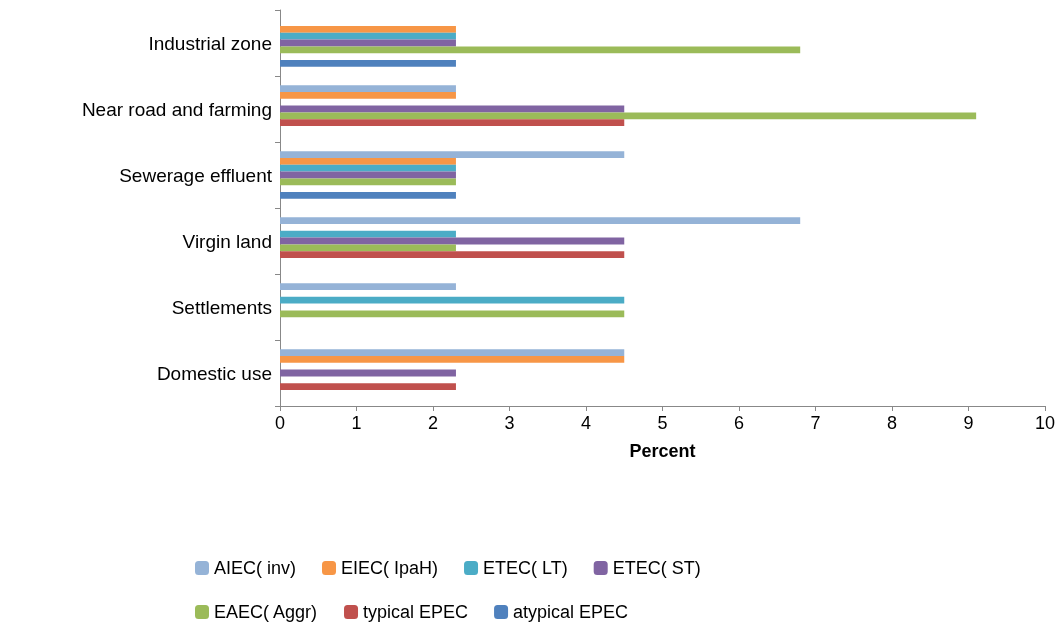 The image size is (1063, 636). I want to click on legend-label: EIEC( IpaH), so click(390, 568).